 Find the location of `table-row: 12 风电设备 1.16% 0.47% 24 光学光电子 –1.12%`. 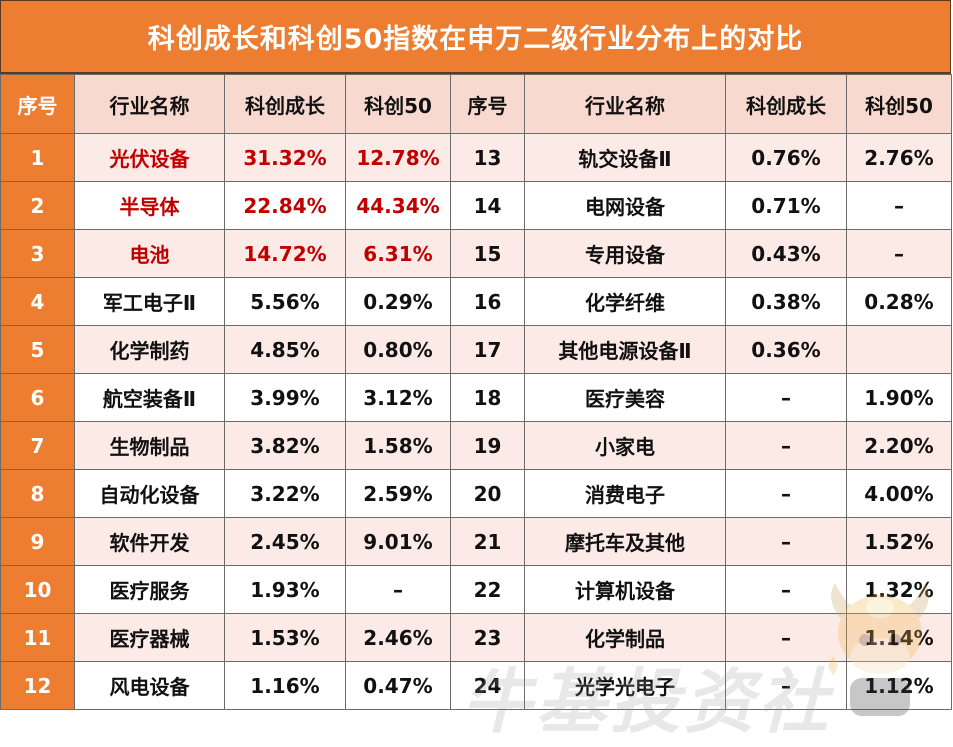

table-row: 12 风电设备 1.16% 0.47% 24 光学光电子 –1.12% is located at coordinates (476, 685).